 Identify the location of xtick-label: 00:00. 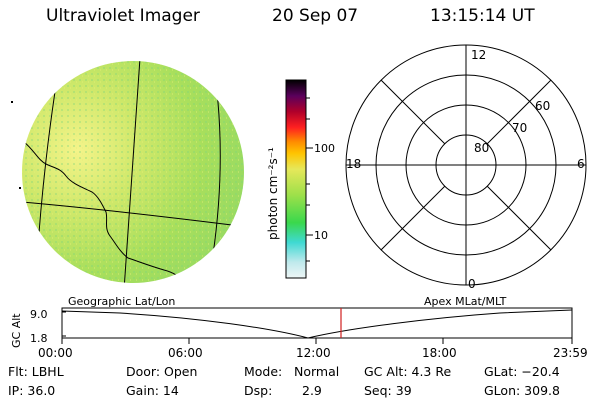
(55, 353).